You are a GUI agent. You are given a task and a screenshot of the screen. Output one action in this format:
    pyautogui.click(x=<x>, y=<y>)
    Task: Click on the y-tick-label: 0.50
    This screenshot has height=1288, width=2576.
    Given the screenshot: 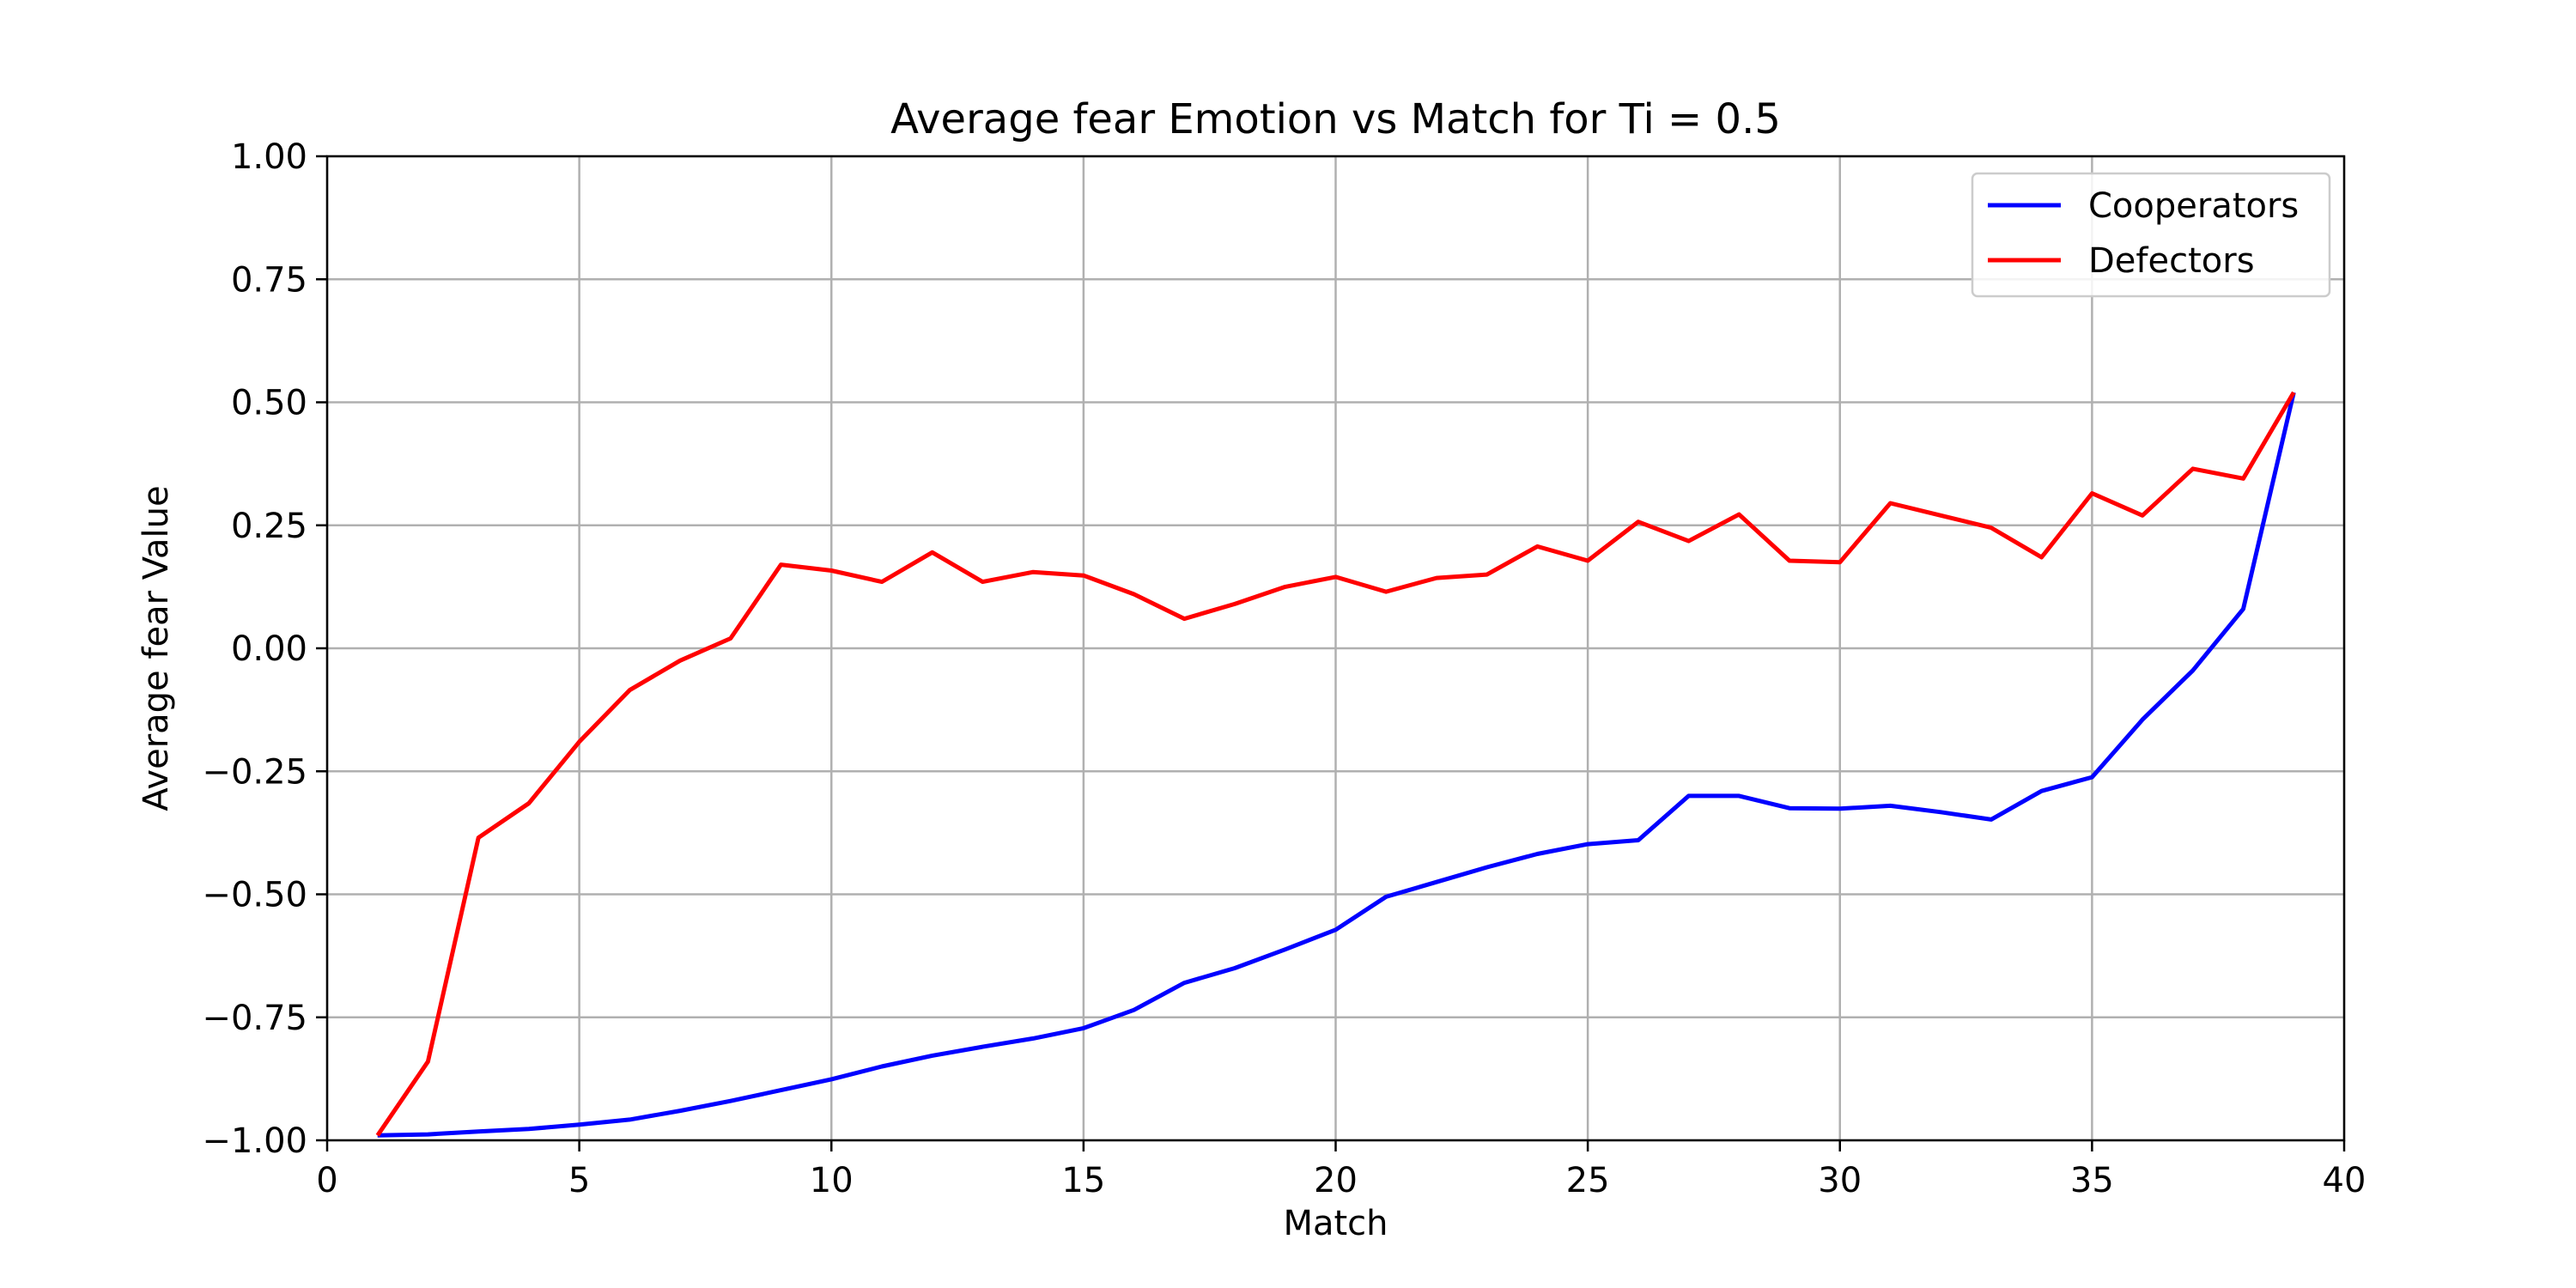 What is the action you would take?
    pyautogui.click(x=269, y=403)
    